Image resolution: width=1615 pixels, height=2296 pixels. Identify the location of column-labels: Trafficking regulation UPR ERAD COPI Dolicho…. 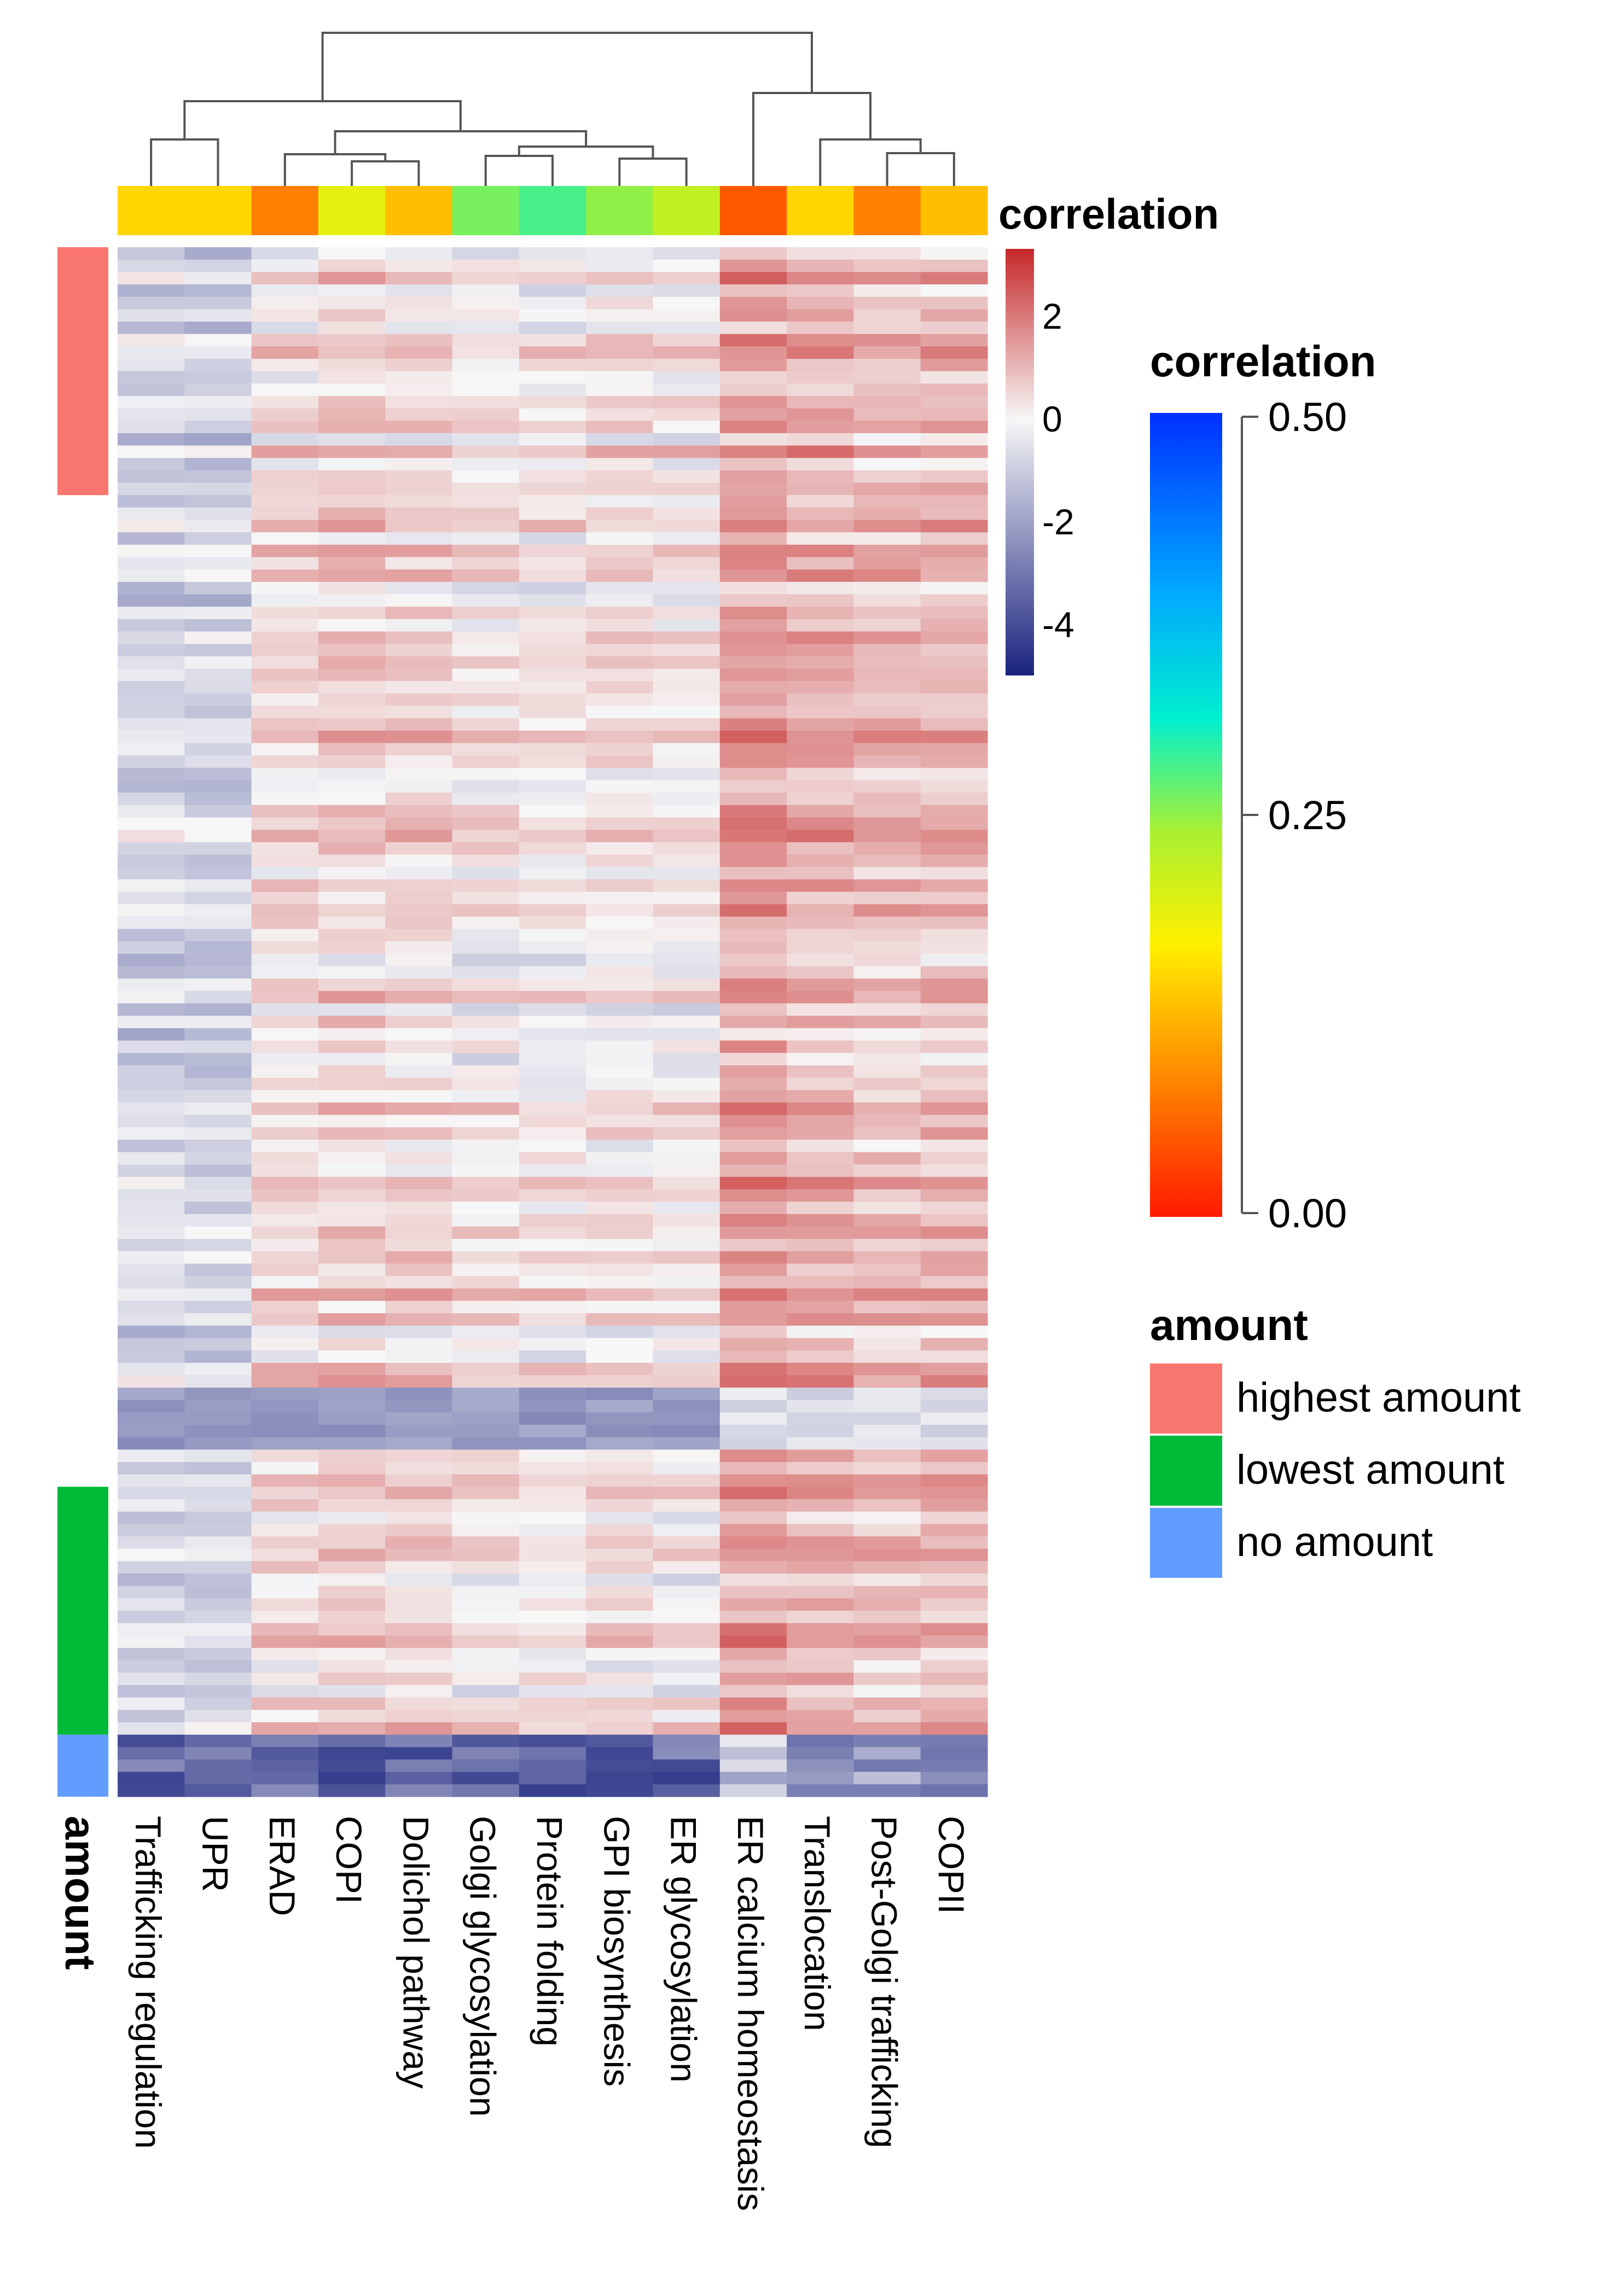
(550, 2013).